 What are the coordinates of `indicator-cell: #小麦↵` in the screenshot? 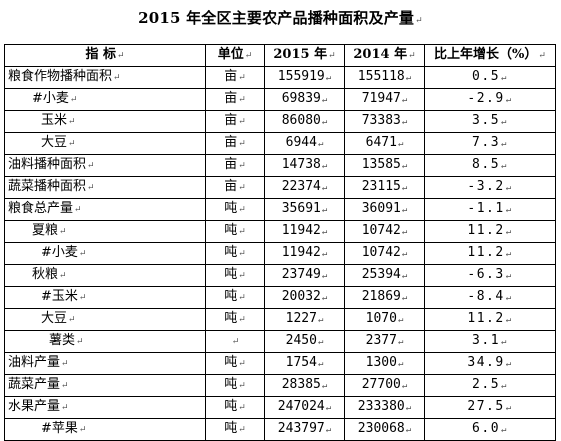 It's located at (105, 99).